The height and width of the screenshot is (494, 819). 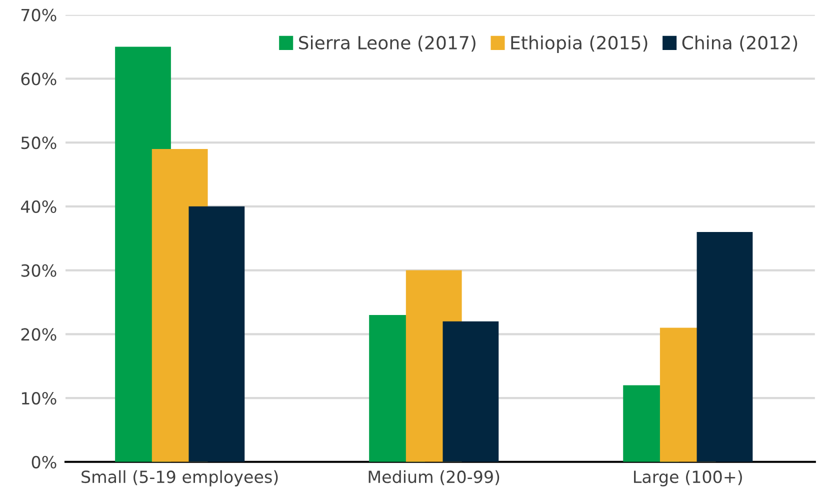 What do you see at coordinates (579, 45) in the screenshot?
I see `legend-label: Ethiopia (2015)` at bounding box center [579, 45].